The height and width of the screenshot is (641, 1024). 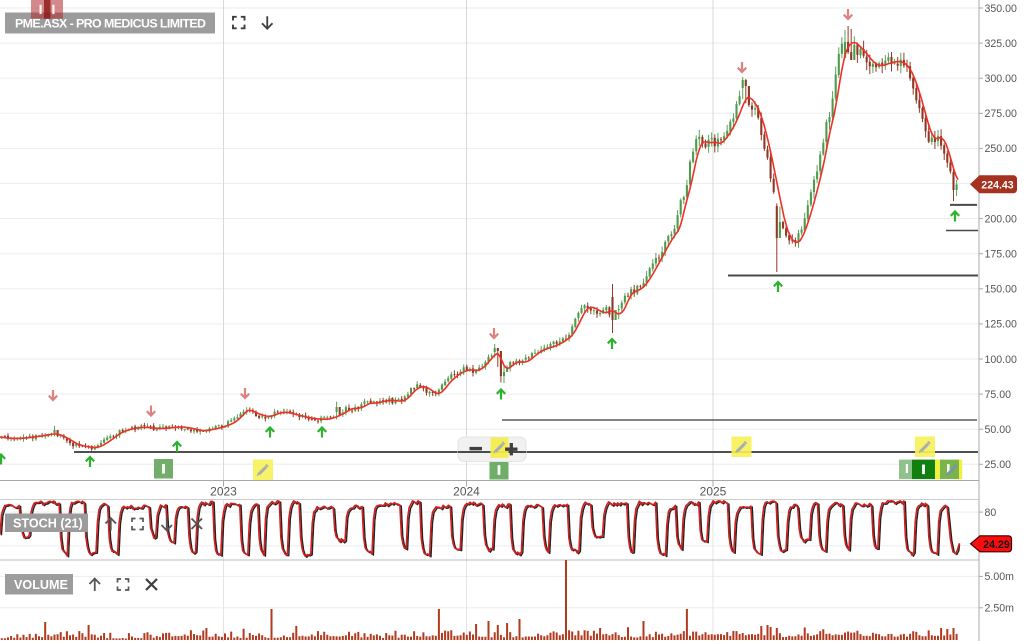 I want to click on svg-text: 224.43, so click(x=997, y=185).